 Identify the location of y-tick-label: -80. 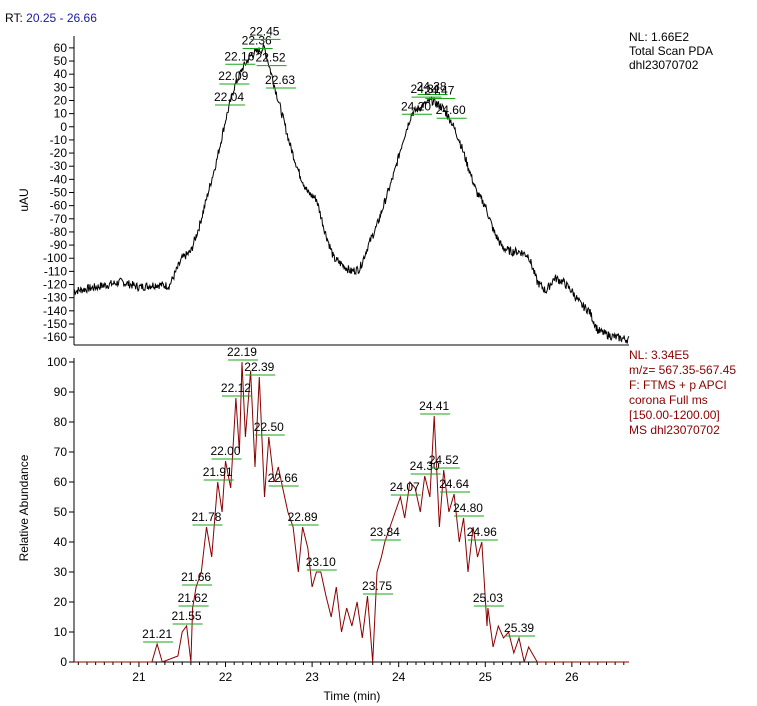
(59, 232).